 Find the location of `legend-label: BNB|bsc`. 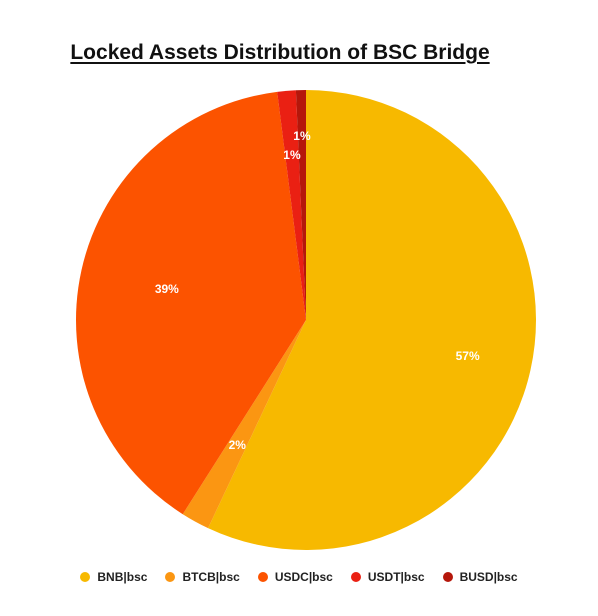

legend-label: BNB|bsc is located at coordinates (122, 577).